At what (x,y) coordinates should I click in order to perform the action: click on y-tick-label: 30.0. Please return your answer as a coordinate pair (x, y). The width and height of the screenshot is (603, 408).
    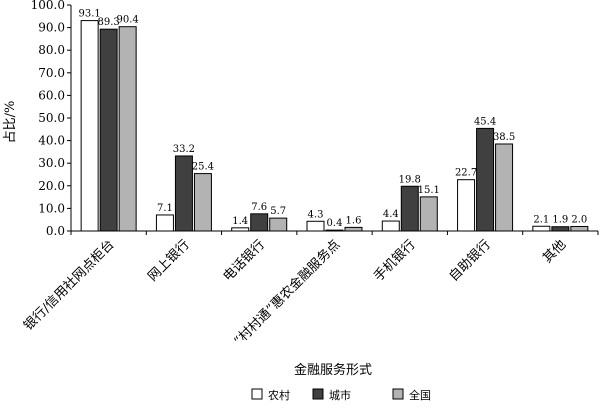
    Looking at the image, I should click on (51, 163).